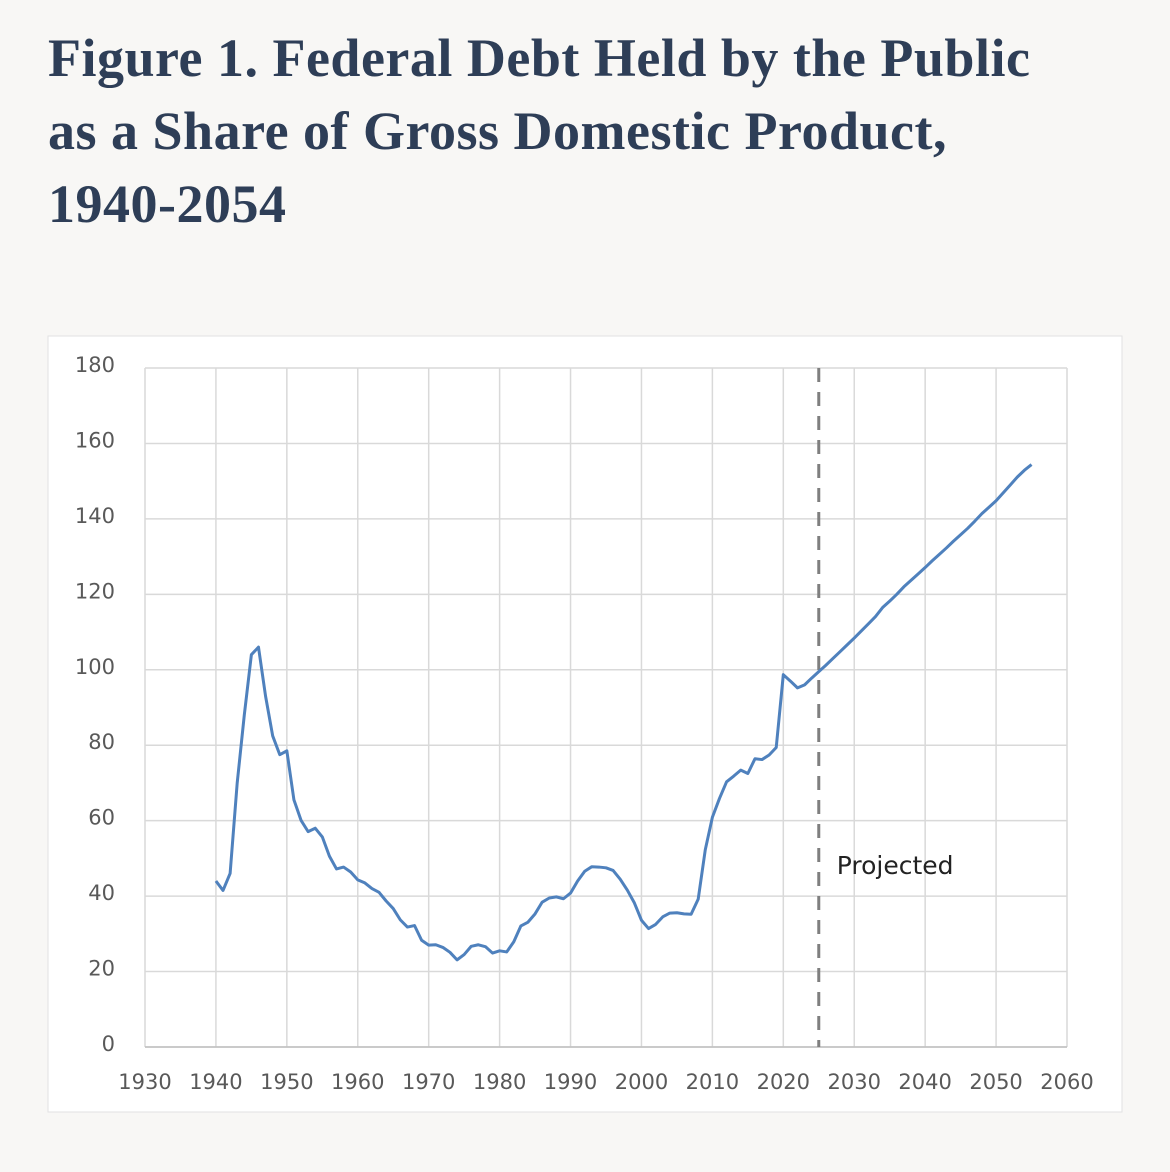 This screenshot has height=1172, width=1170. What do you see at coordinates (101, 893) in the screenshot?
I see `y-tick-label: 40` at bounding box center [101, 893].